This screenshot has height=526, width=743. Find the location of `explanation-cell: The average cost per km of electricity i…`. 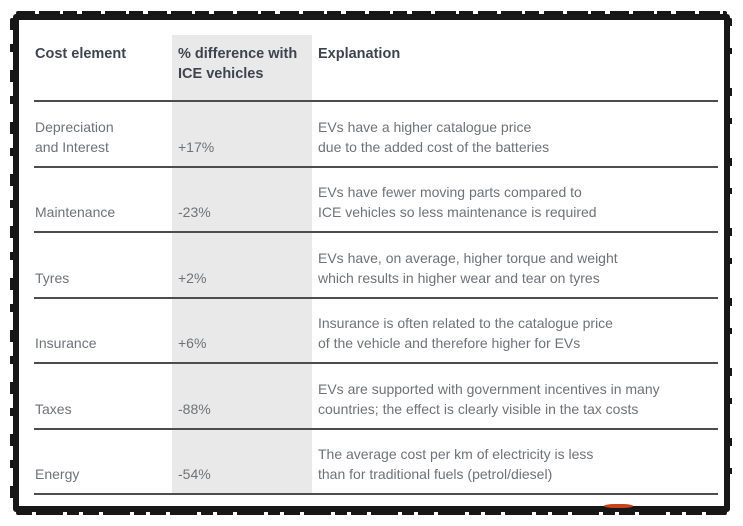

explanation-cell: The average cost per km of electricity i… is located at coordinates (515, 462).